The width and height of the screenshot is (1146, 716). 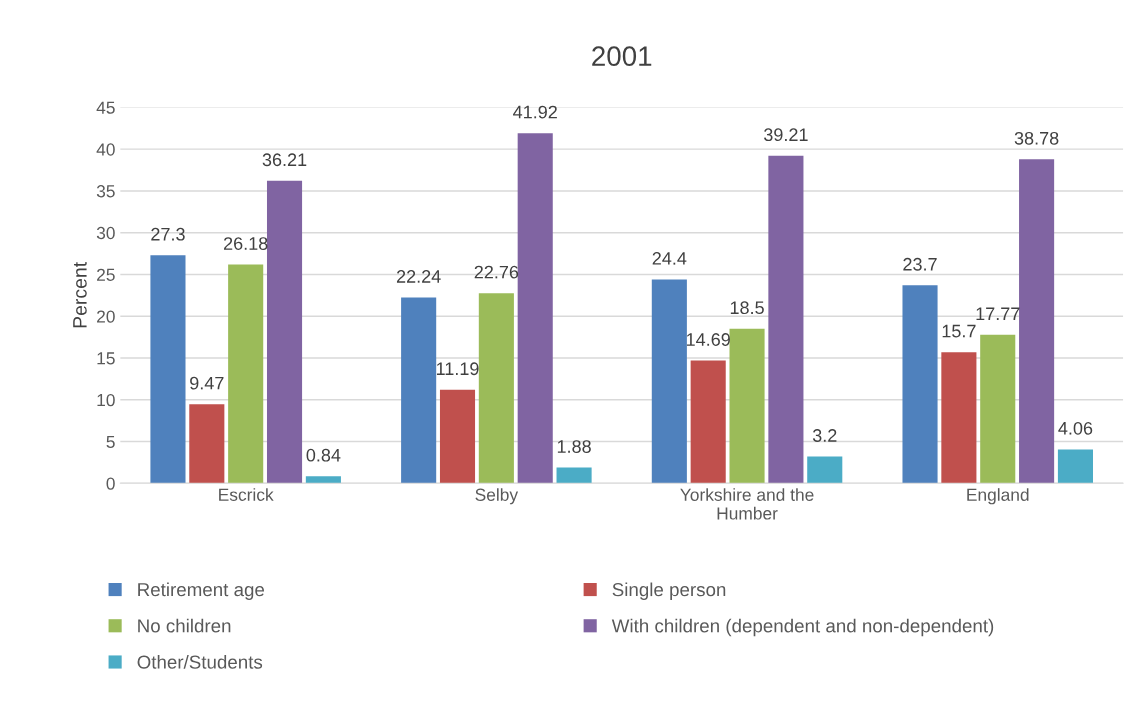 What do you see at coordinates (920, 264) in the screenshot?
I see `data-label: 23.7` at bounding box center [920, 264].